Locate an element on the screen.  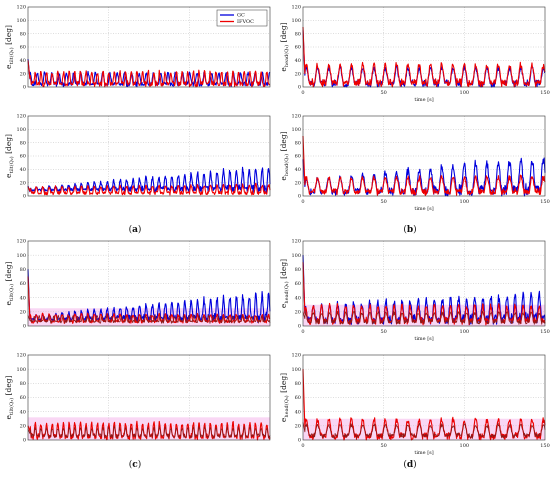
caption-c: (c) is located at coordinates (135, 464).